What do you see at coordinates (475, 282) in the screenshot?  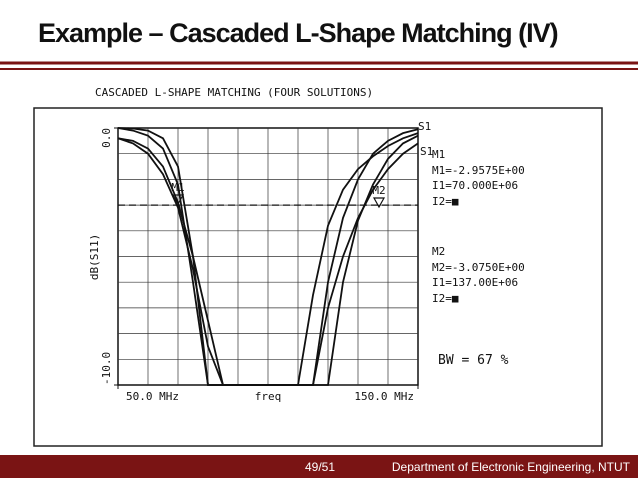 I see `annotation: I1=137.00E+06` at bounding box center [475, 282].